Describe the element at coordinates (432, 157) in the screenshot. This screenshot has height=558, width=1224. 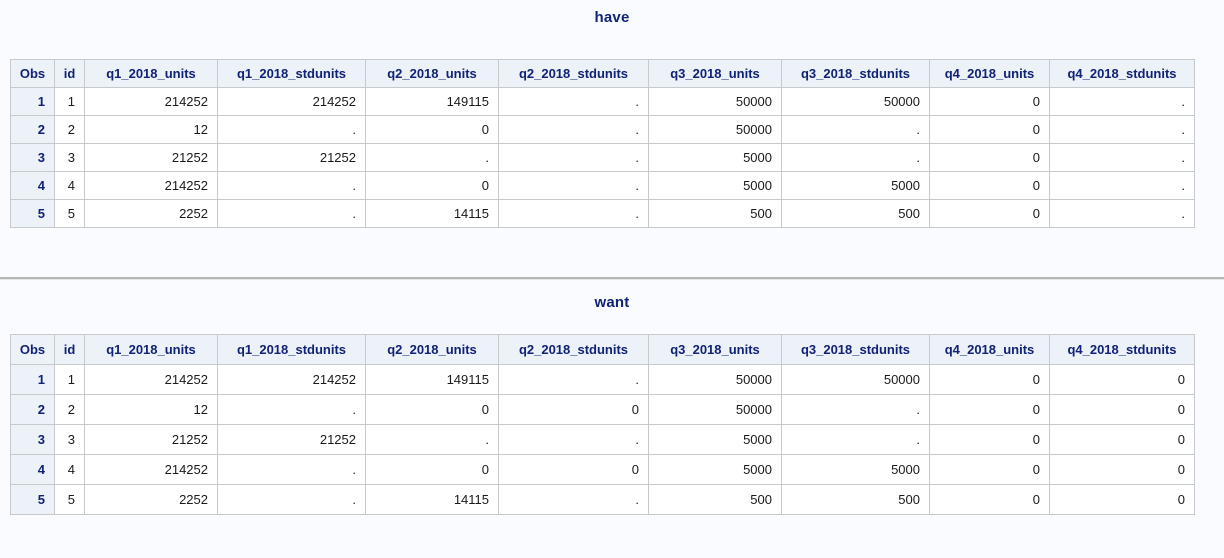
I see `data-cell-q2_2018_units: .` at that location.